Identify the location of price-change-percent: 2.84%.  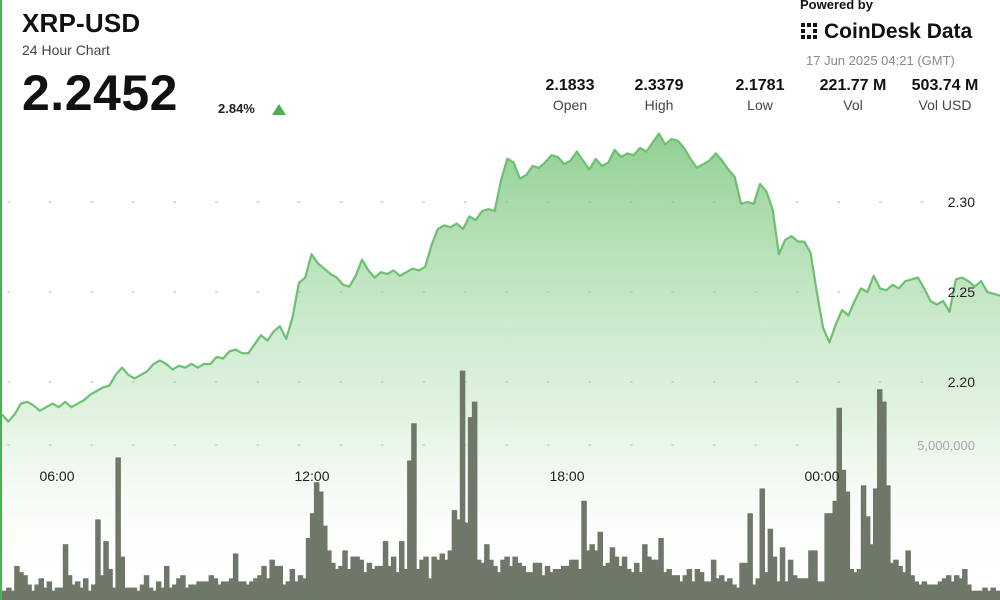
(236, 108).